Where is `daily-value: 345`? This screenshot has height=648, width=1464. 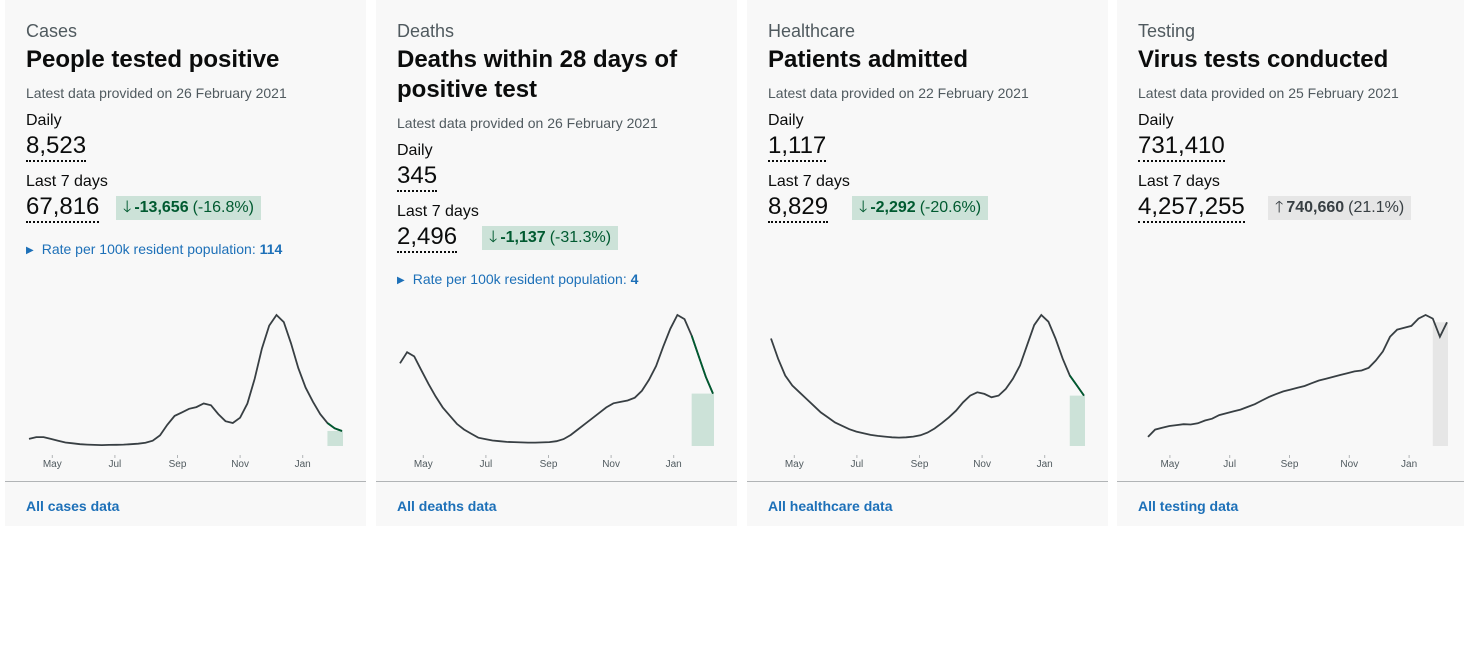
daily-value: 345 is located at coordinates (417, 177).